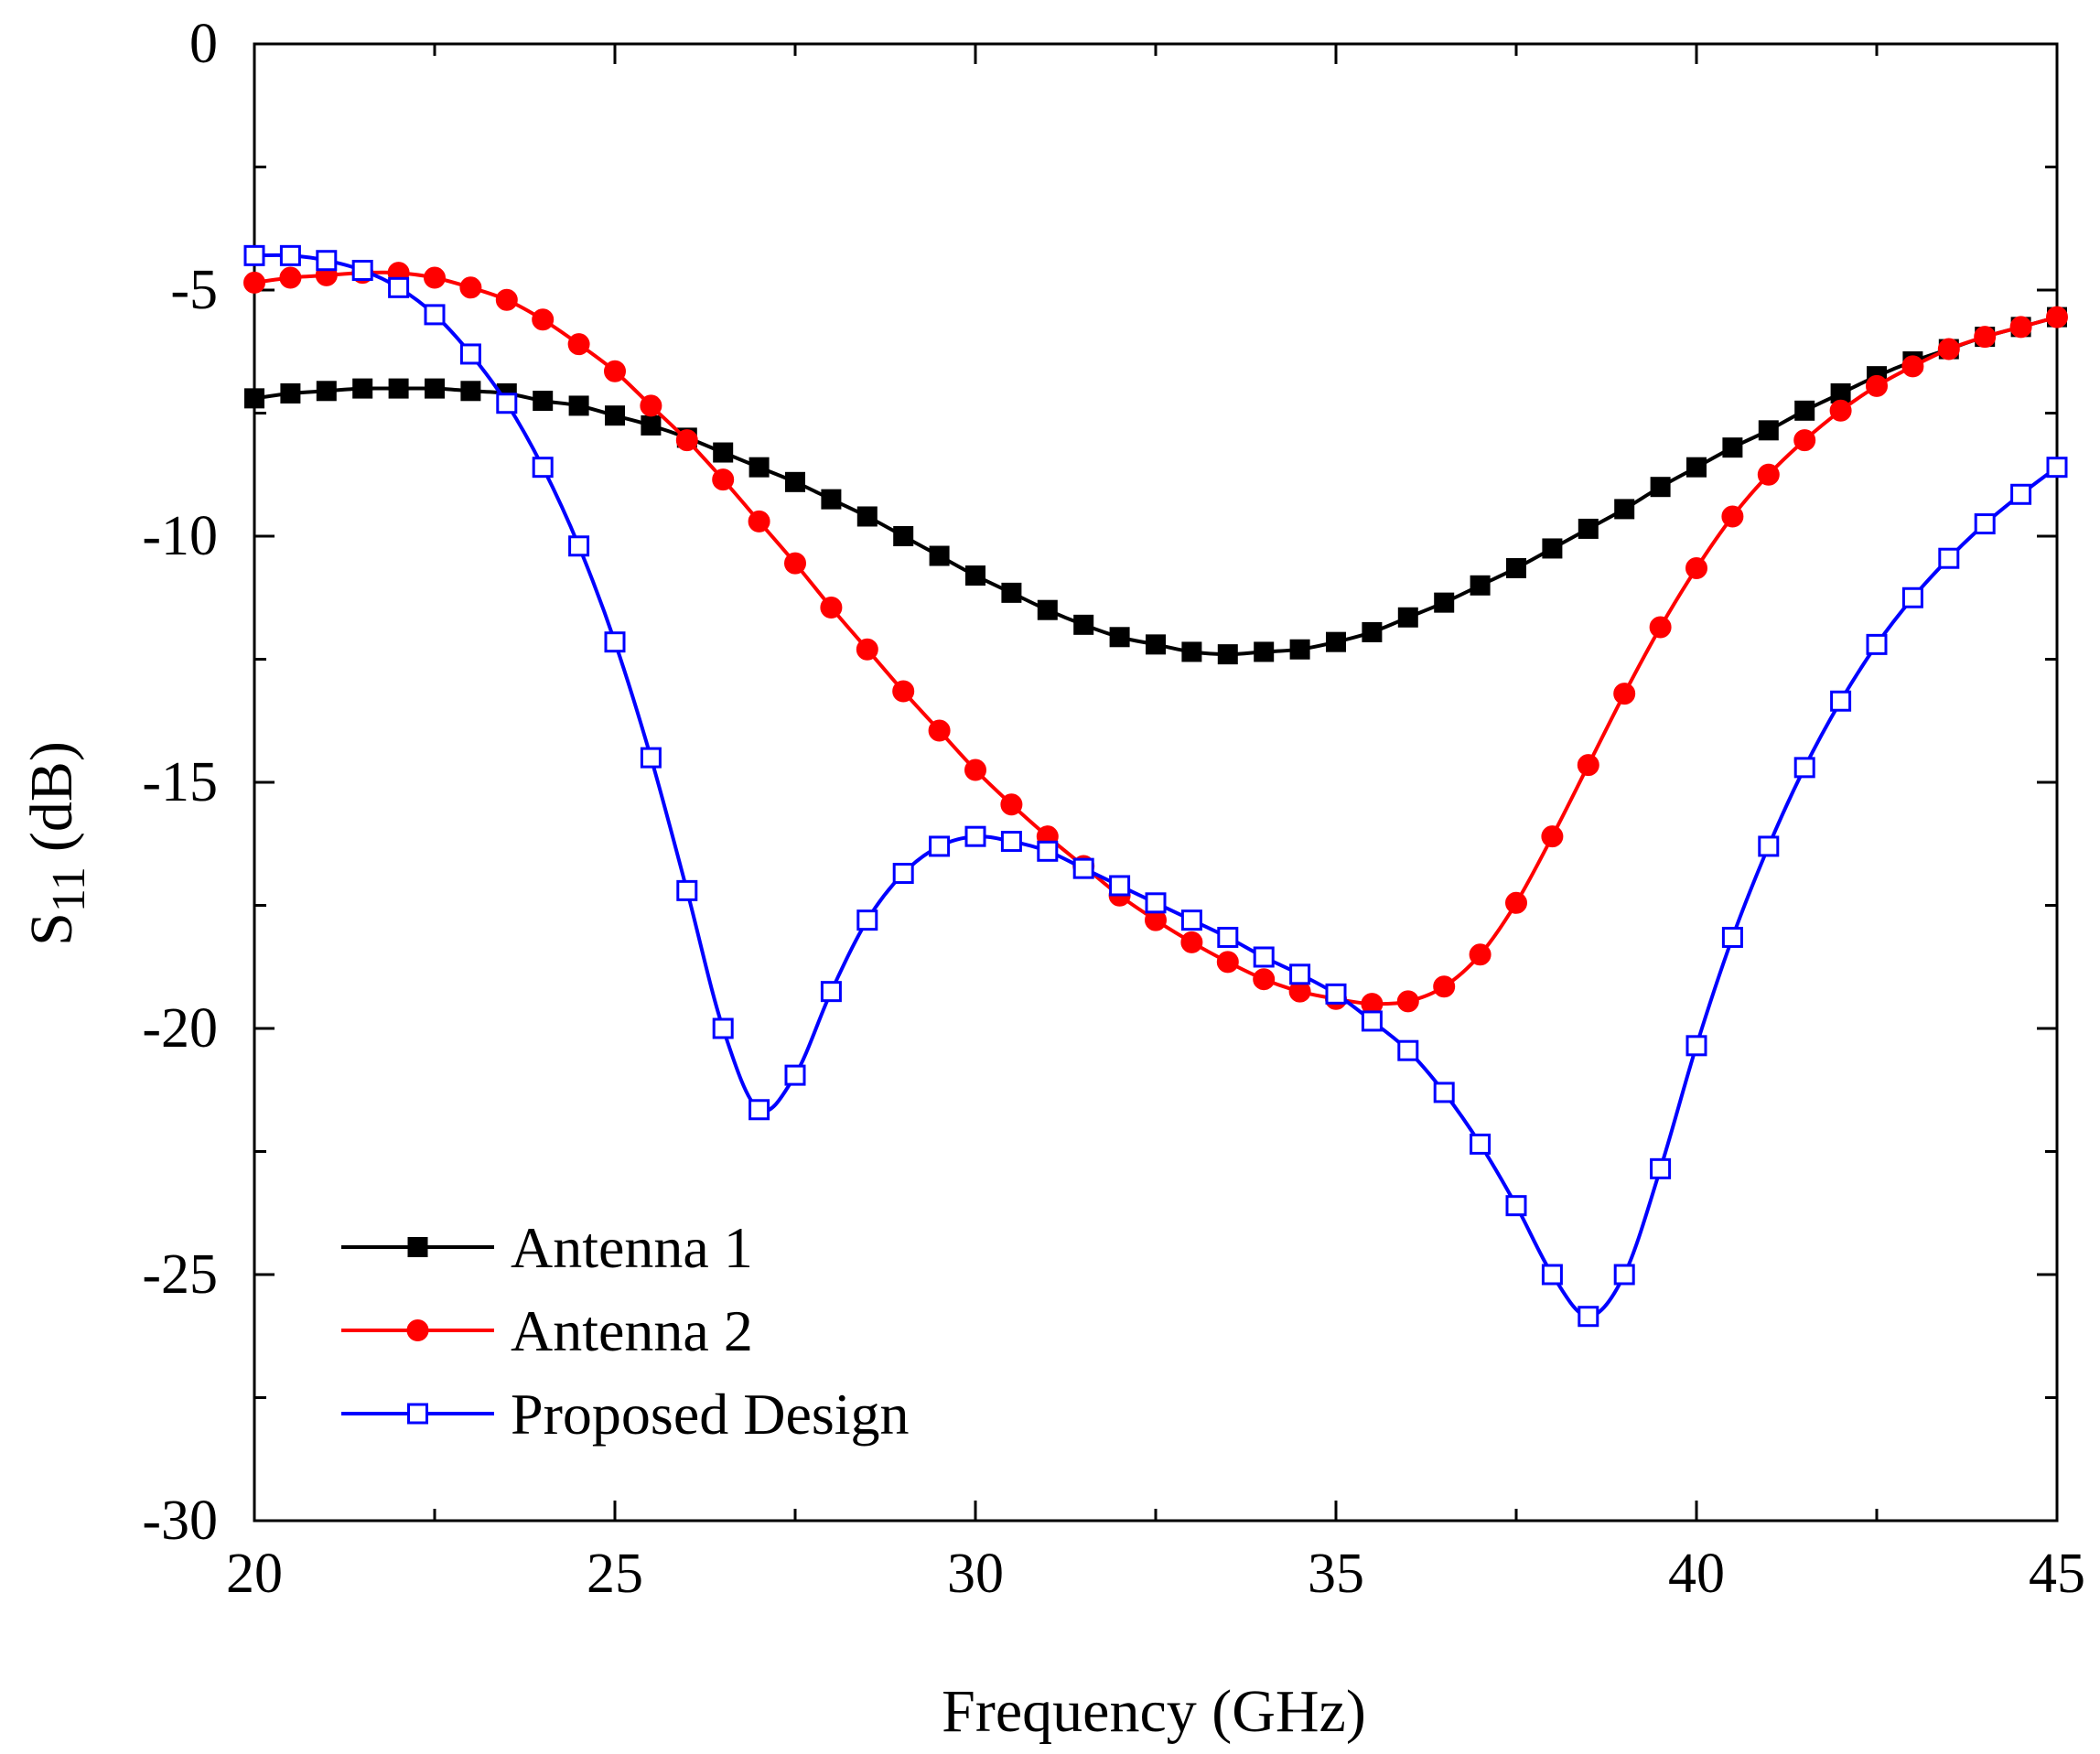  Describe the element at coordinates (180, 1521) in the screenshot. I see `y-tick-label: -30` at that location.